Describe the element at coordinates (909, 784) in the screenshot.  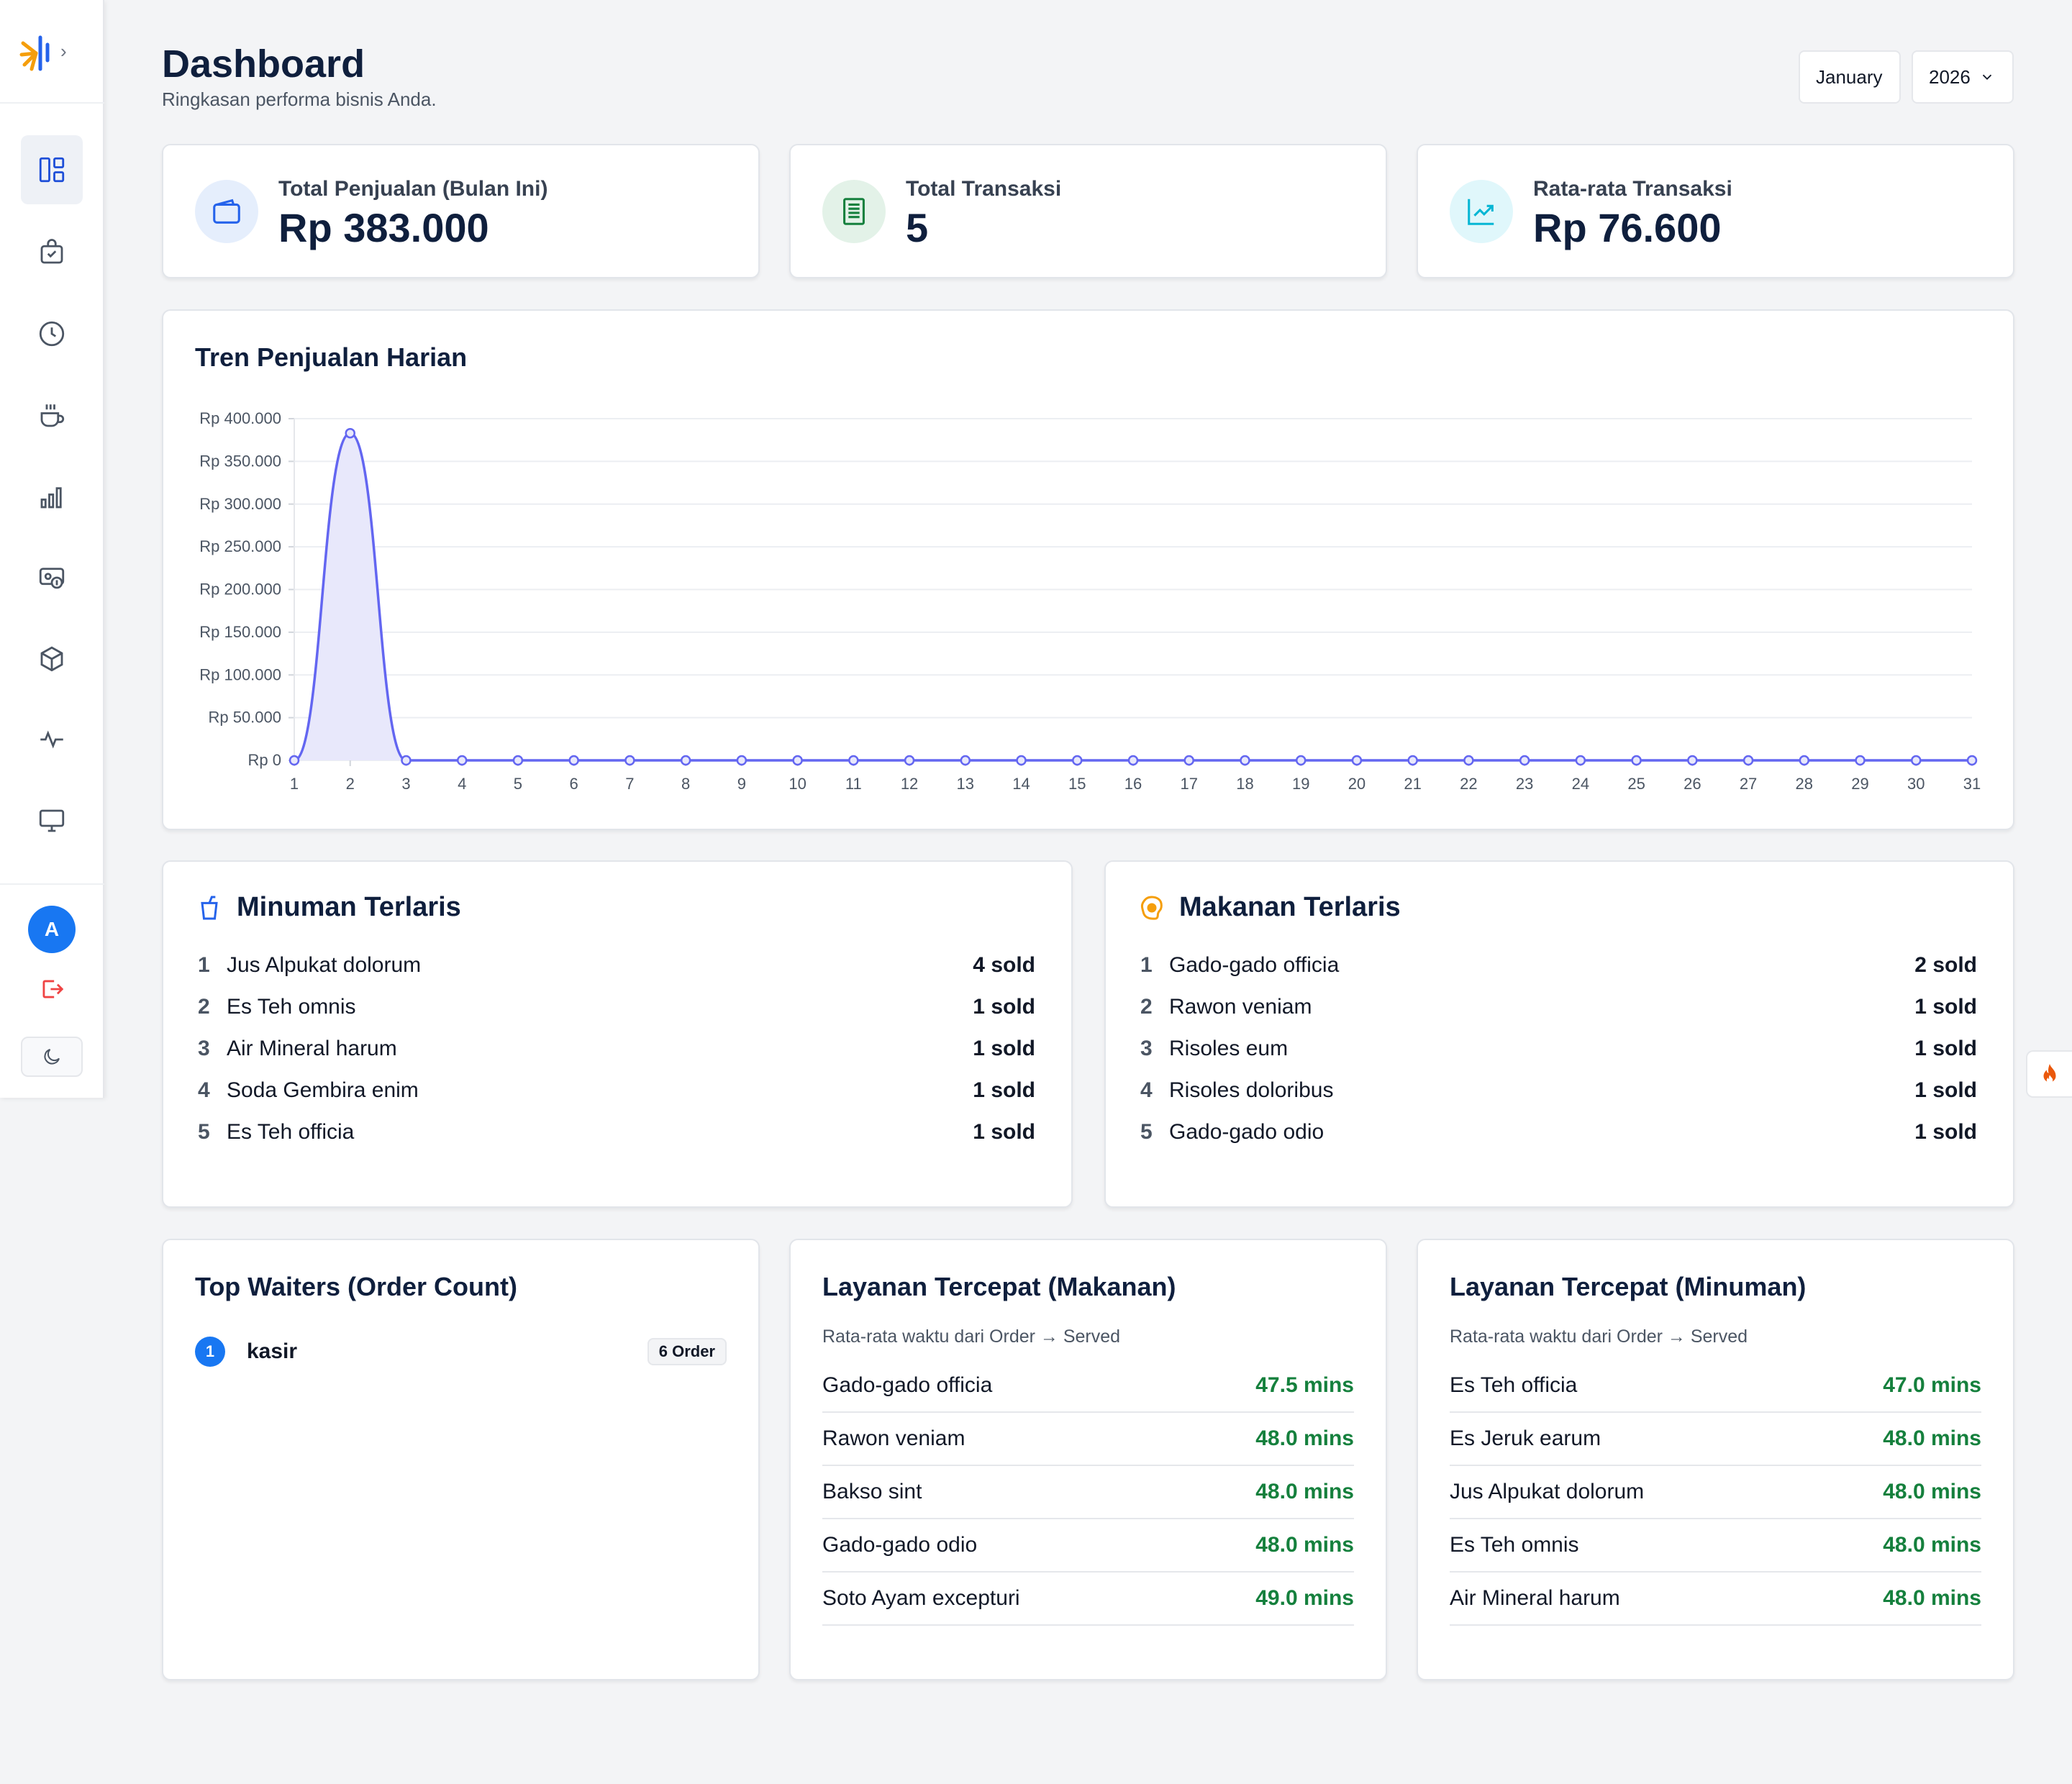
I see `x-tick-label: 12` at that location.